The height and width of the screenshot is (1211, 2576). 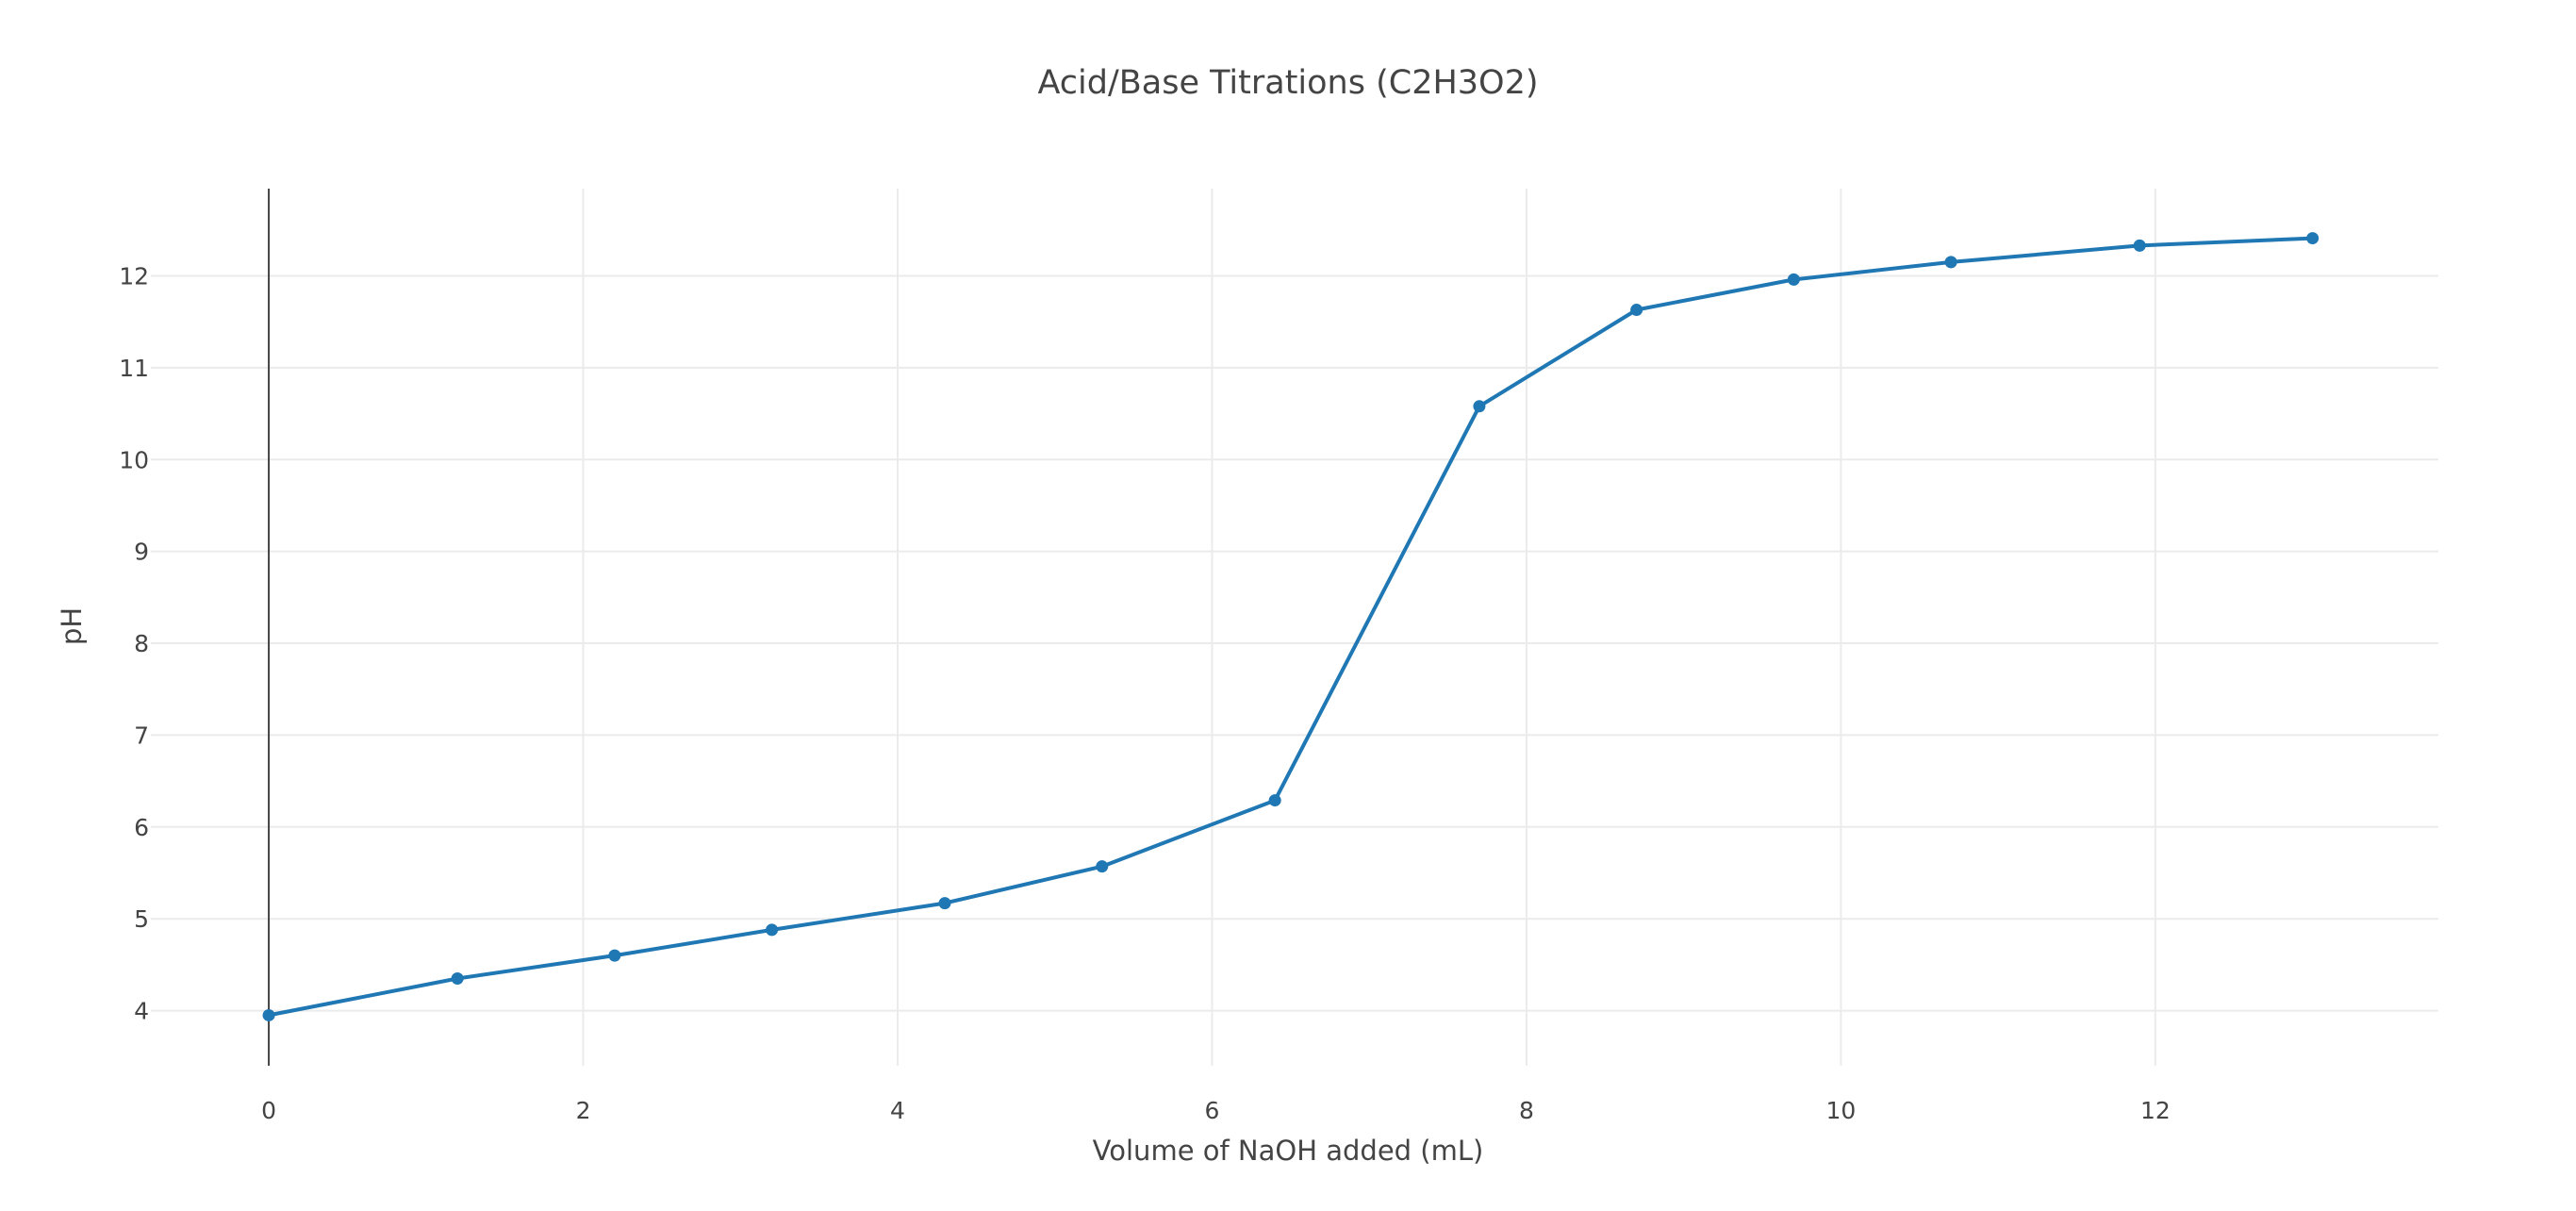 What do you see at coordinates (134, 369) in the screenshot?
I see `y-tick-label: 11` at bounding box center [134, 369].